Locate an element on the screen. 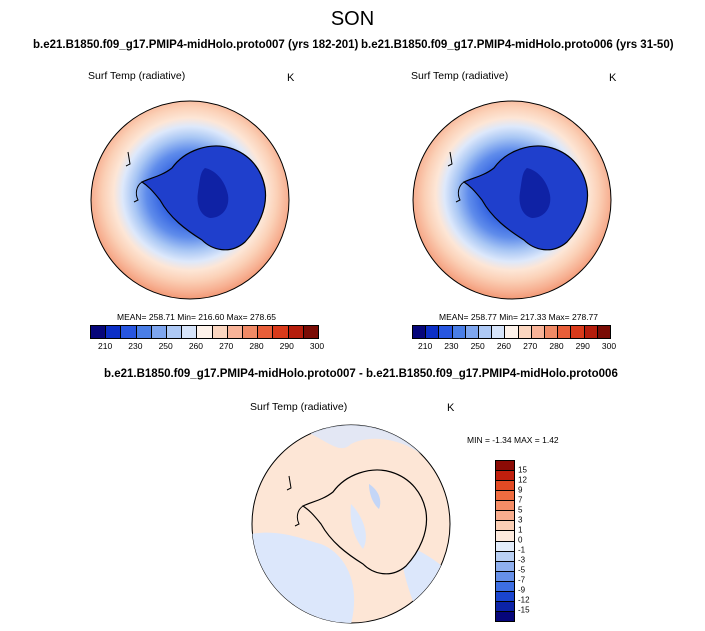 Image resolution: width=705 pixels, height=631 pixels. colorbar-tick-label: 7 is located at coordinates (520, 500).